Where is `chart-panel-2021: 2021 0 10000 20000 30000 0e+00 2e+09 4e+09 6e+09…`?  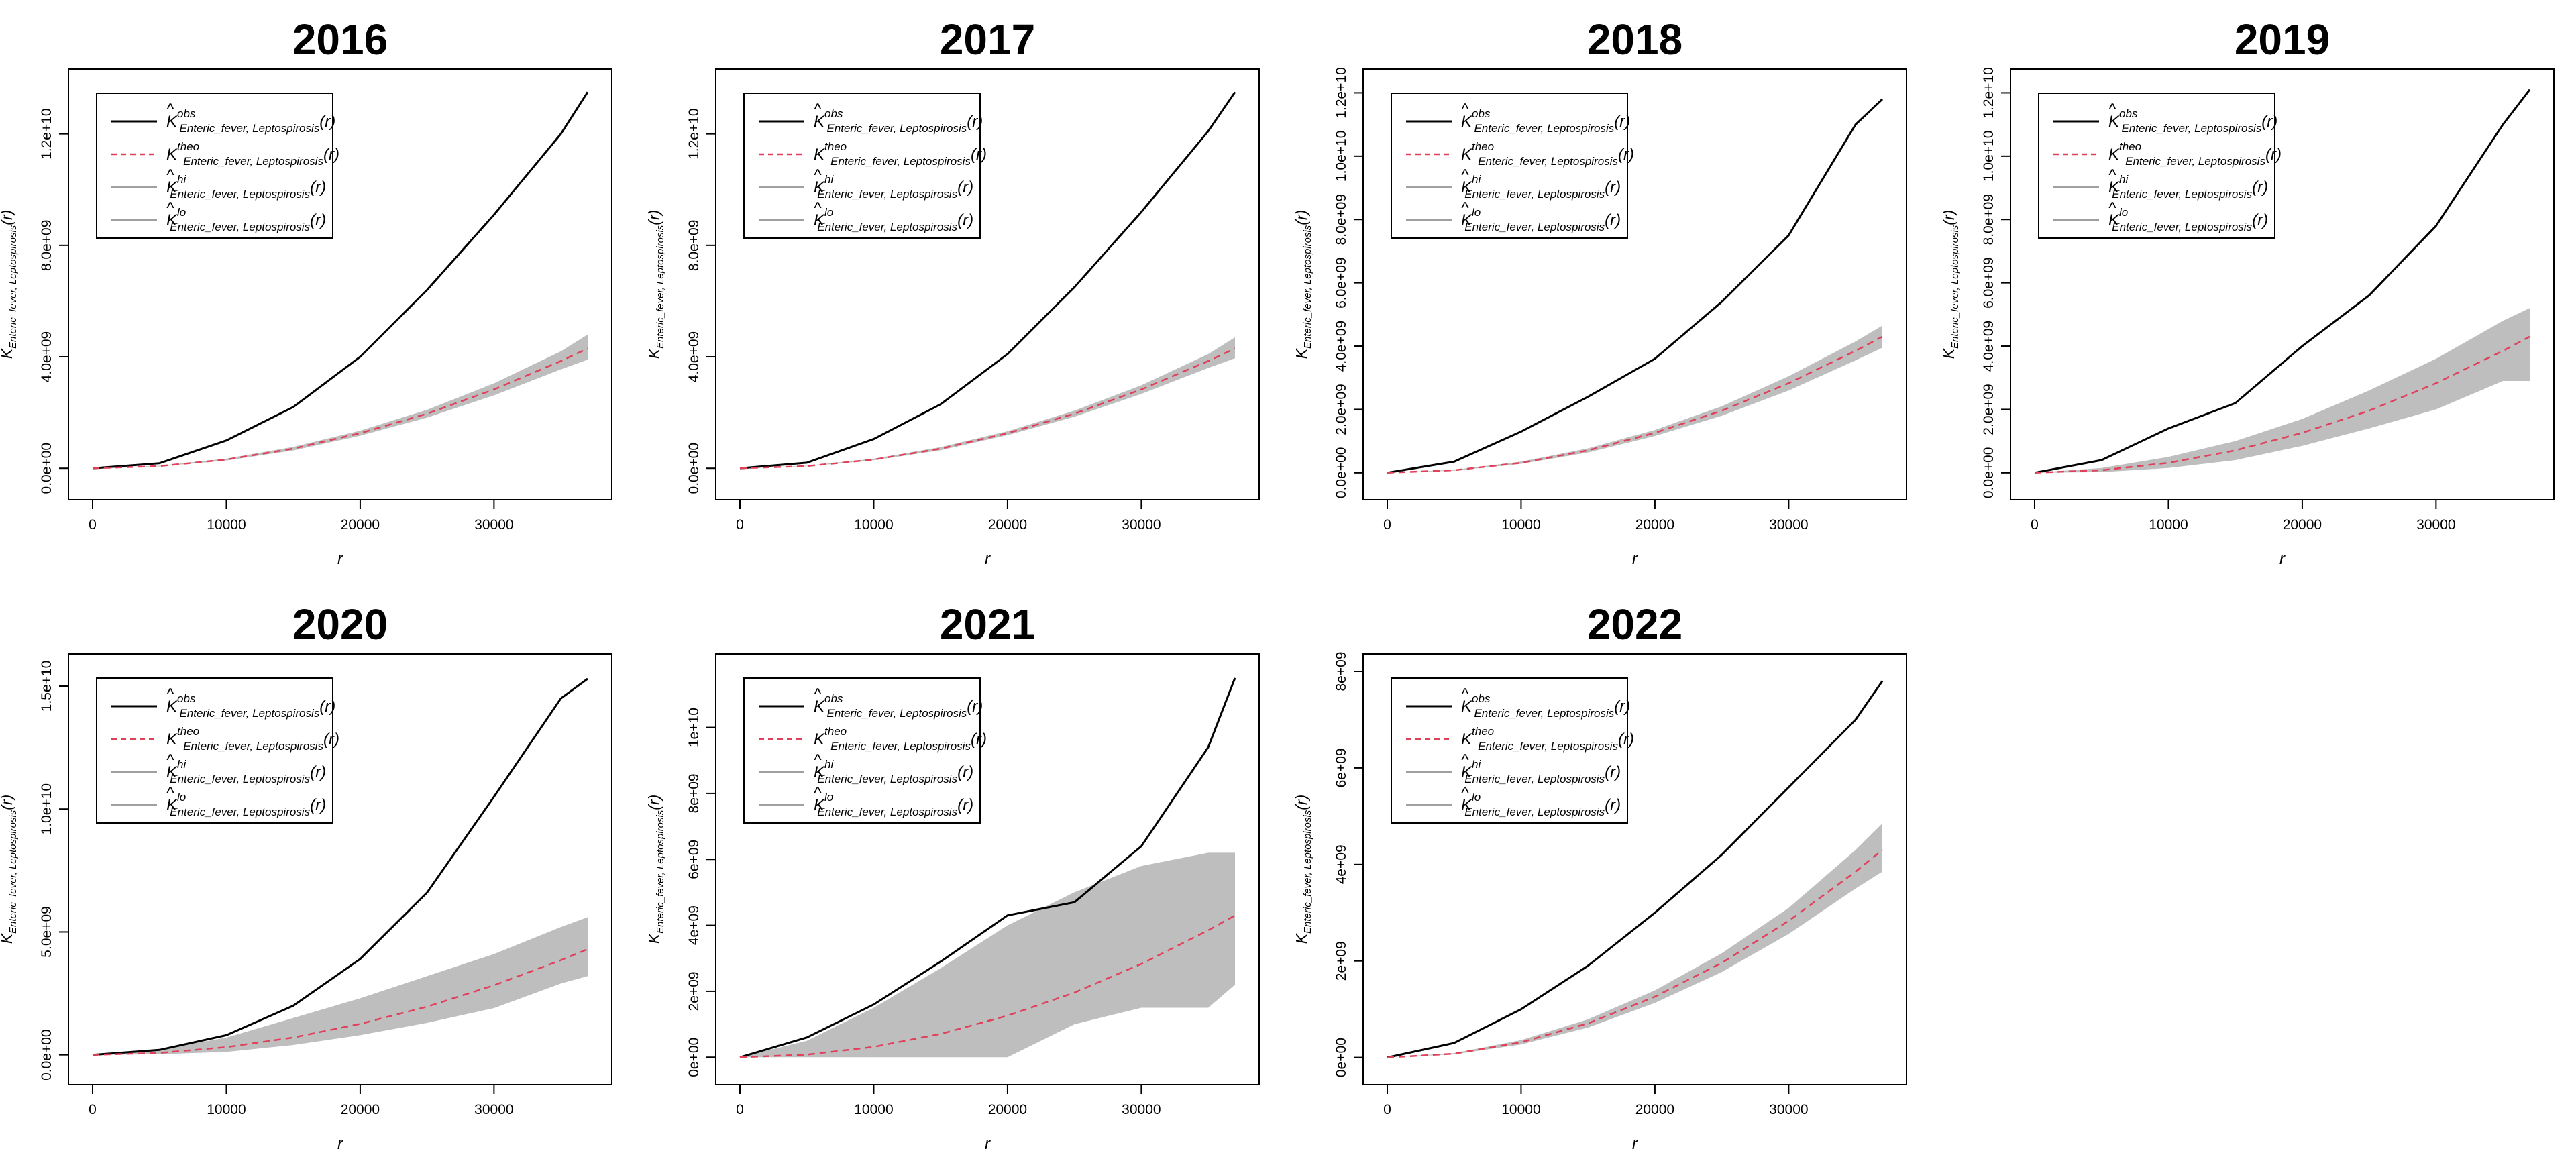
chart-panel-2021: 2021 0 10000 20000 30000 0e+00 2e+09 4e+09 6e+09… is located at coordinates (952, 876).